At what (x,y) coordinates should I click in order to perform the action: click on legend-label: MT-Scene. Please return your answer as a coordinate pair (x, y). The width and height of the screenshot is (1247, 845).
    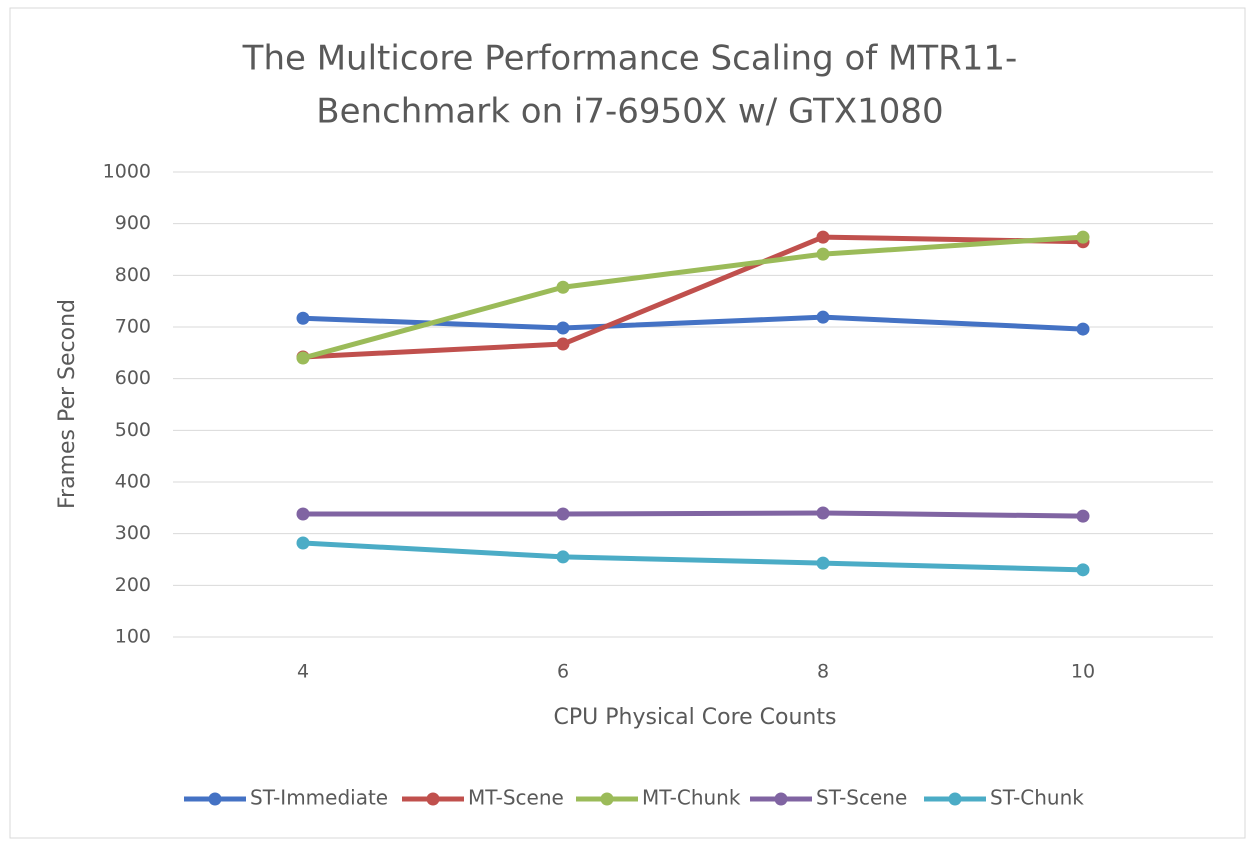
    Looking at the image, I should click on (516, 798).